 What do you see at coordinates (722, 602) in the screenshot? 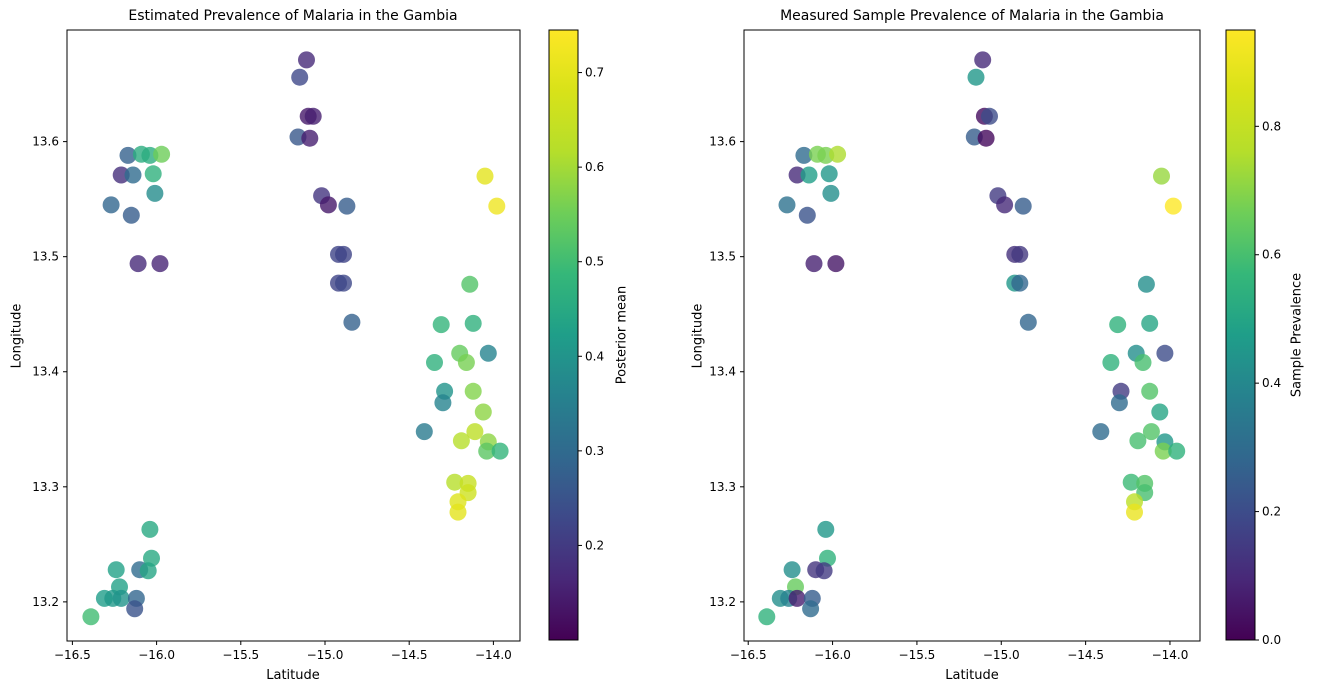
I see `y-tick-label: 13.2` at bounding box center [722, 602].